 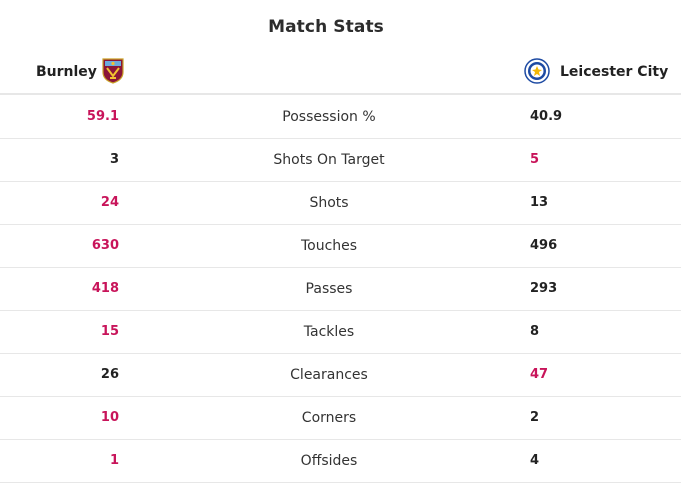 I want to click on stat-label: Tackles, so click(x=329, y=332).